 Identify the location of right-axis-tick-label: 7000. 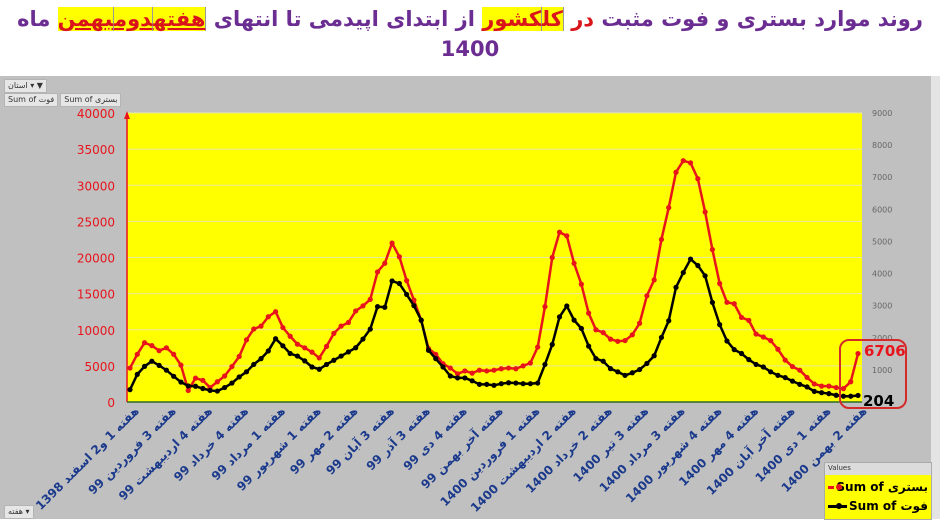
(882, 177).